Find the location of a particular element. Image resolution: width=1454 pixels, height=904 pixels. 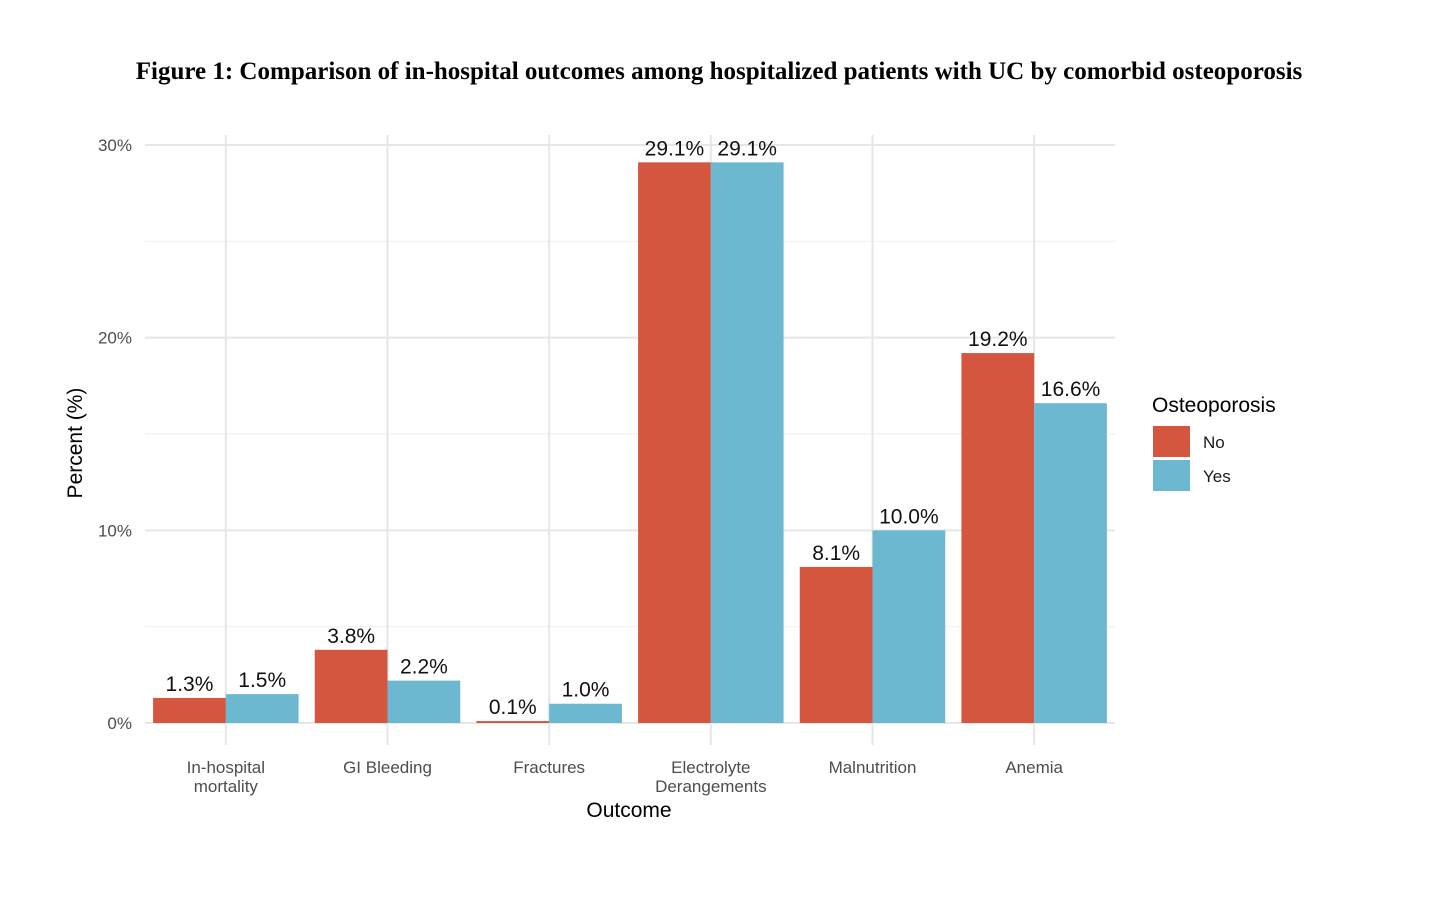

bar-value-label: 8.1% is located at coordinates (836, 553).